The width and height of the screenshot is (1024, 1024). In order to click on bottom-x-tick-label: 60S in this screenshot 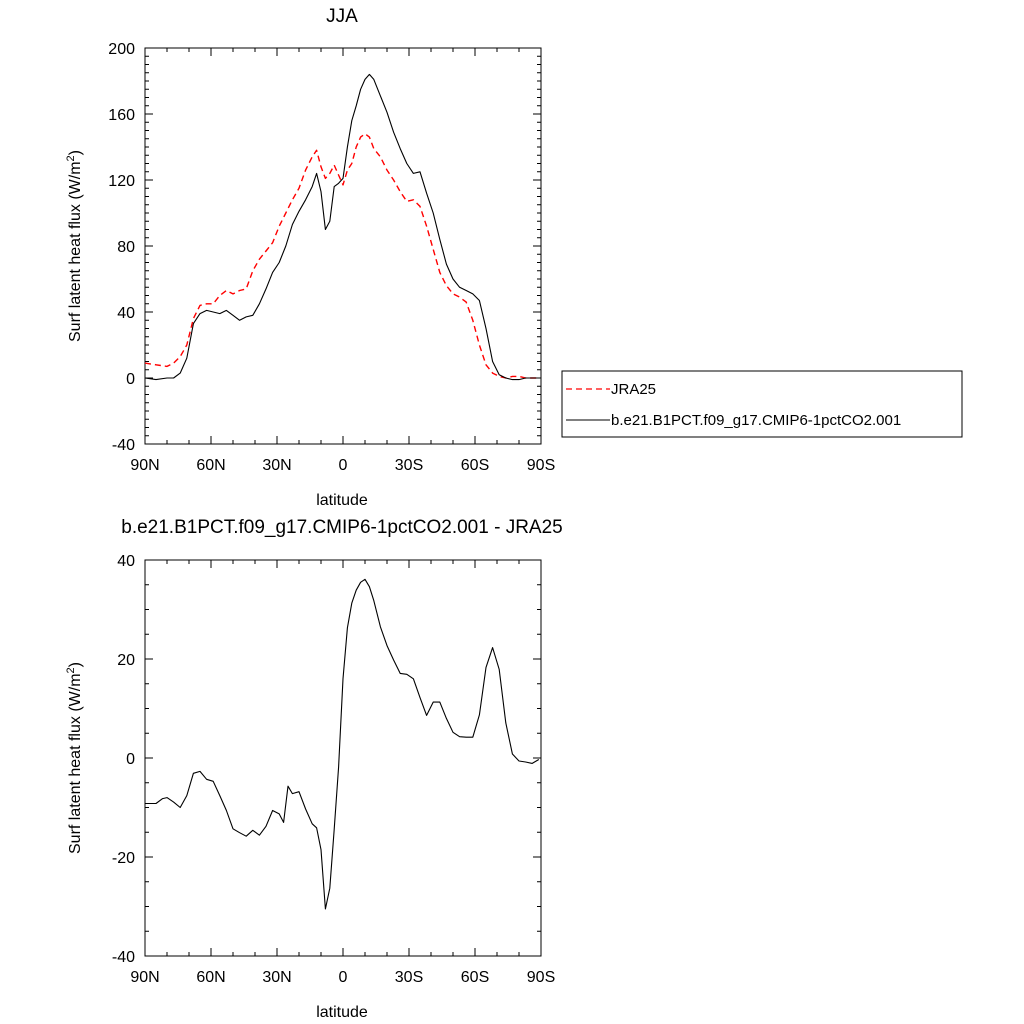, I will do `click(475, 977)`.